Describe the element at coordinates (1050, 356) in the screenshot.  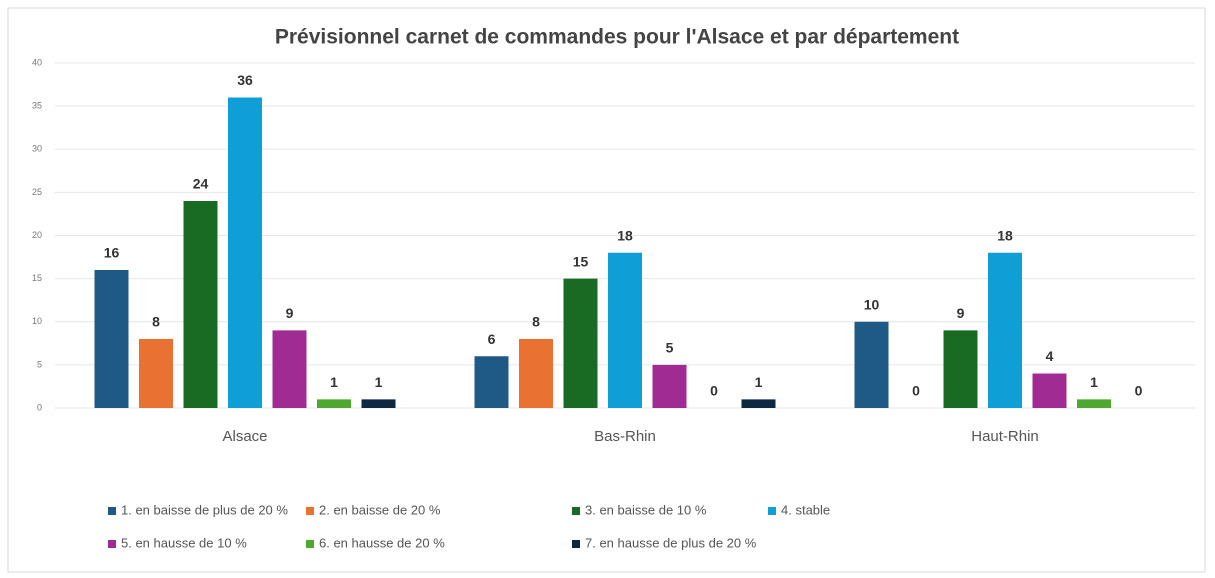
I see `data-label: 4` at that location.